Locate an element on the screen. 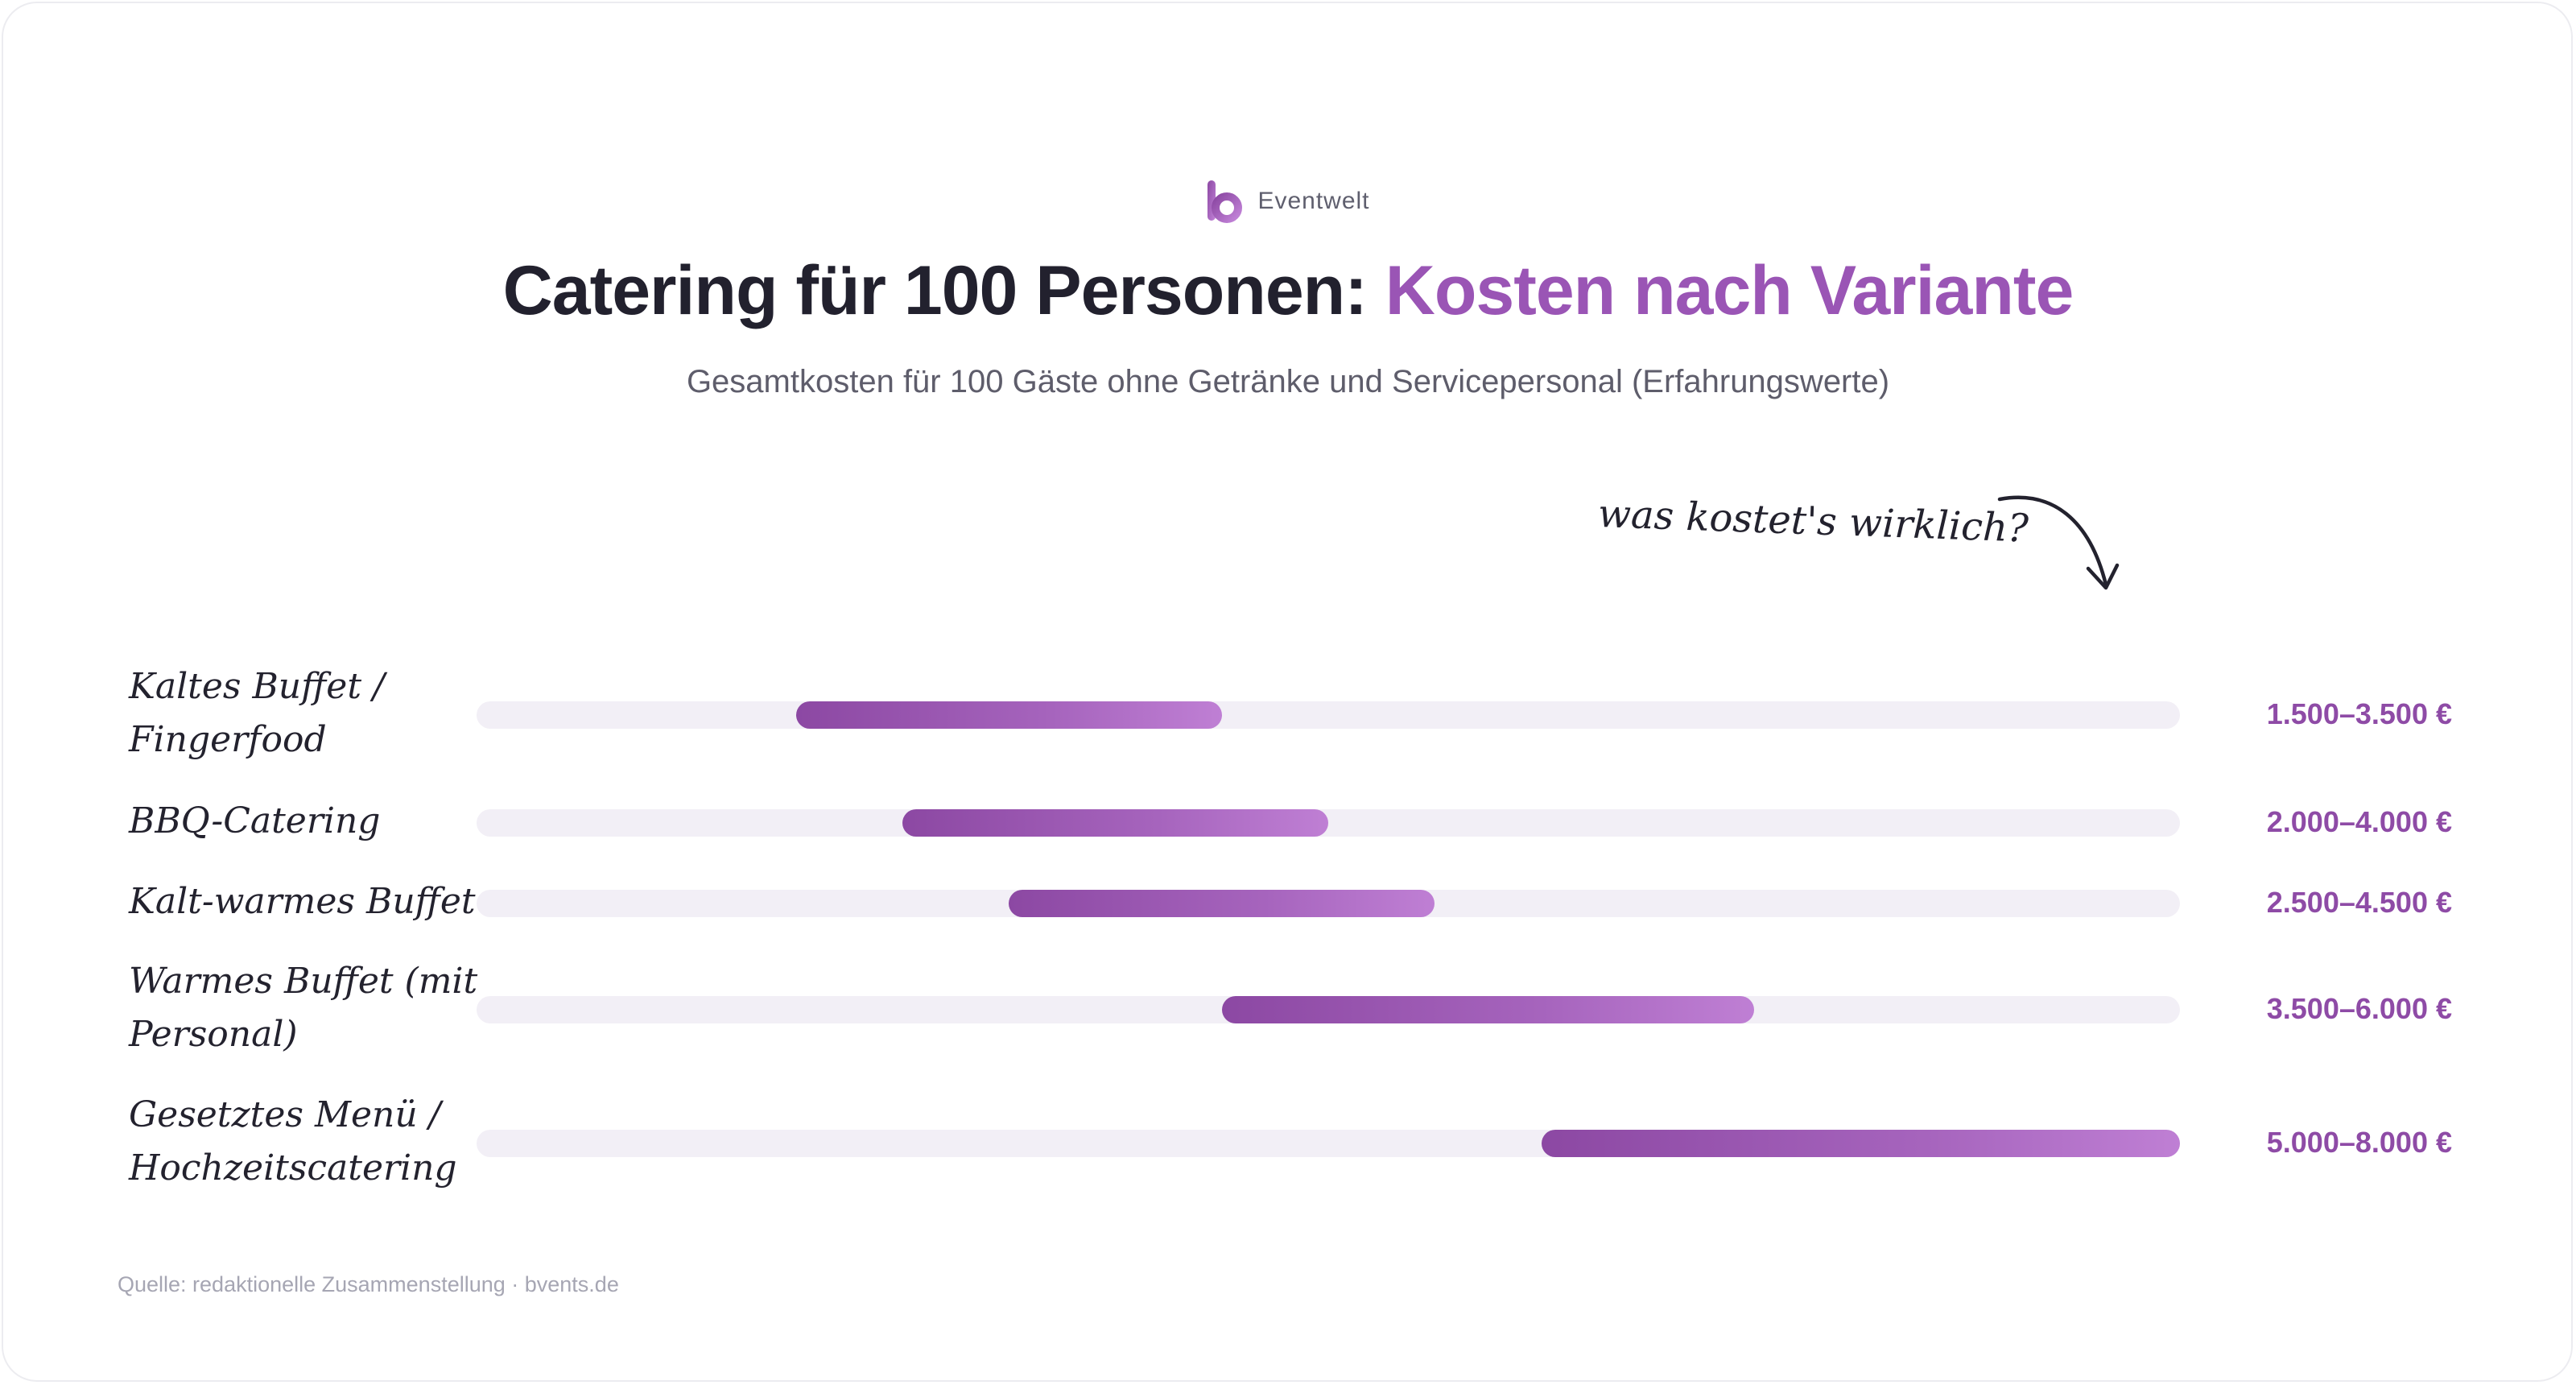  range-value-label: 1.500–3.500 € is located at coordinates (2359, 713).